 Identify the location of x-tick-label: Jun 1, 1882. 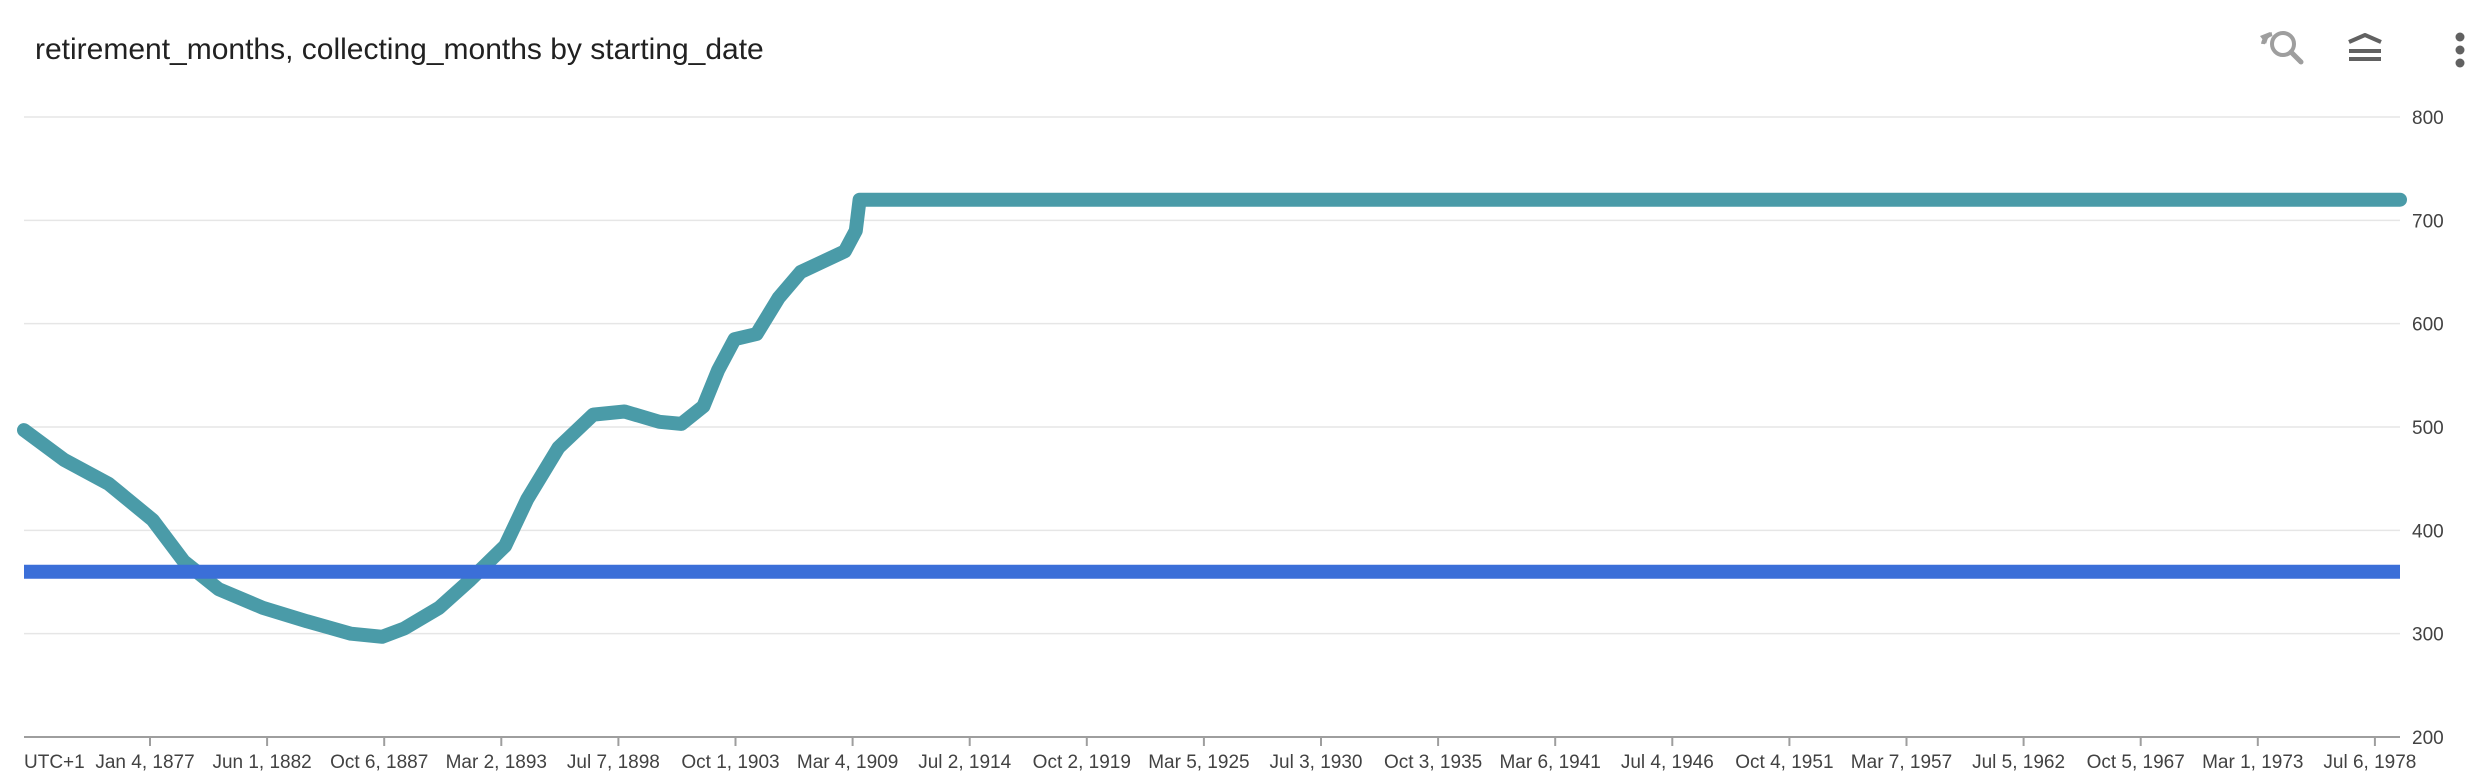
(261, 762).